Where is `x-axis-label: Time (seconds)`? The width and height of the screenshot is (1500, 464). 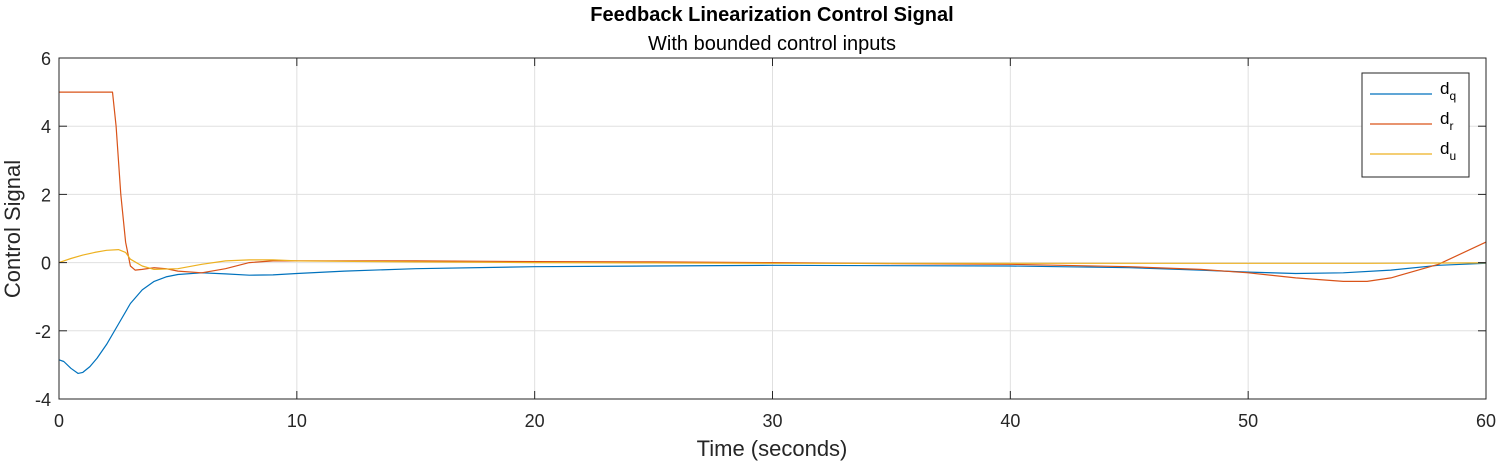
x-axis-label: Time (seconds) is located at coordinates (772, 448).